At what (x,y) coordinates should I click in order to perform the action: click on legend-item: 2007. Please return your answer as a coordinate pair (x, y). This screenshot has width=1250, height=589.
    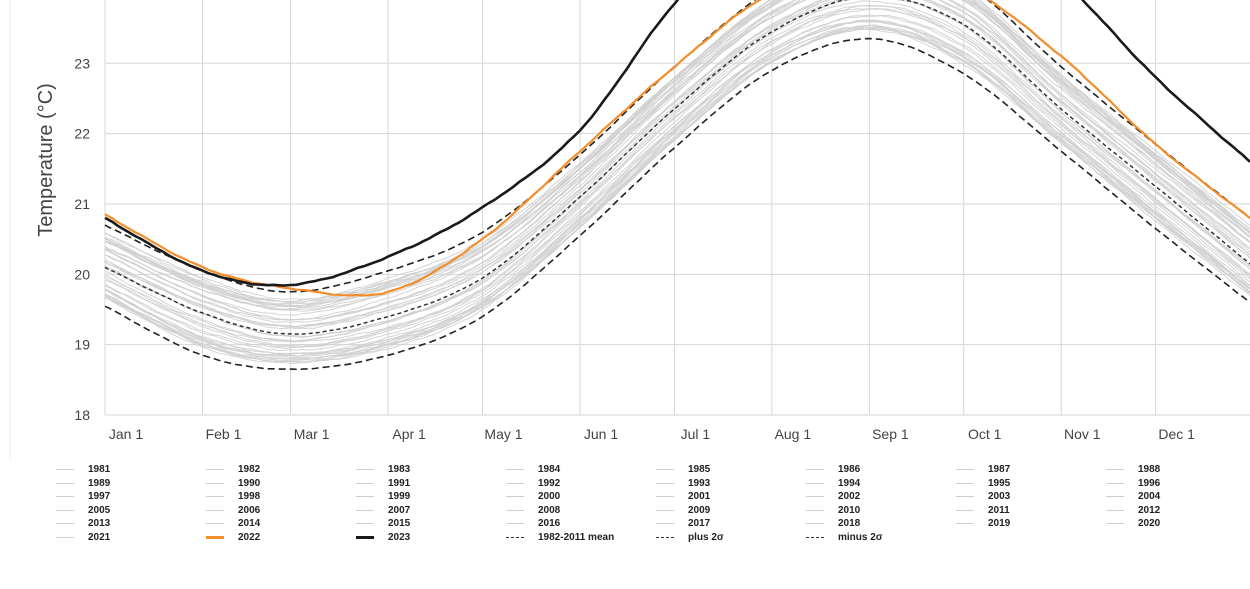
    Looking at the image, I should click on (431, 511).